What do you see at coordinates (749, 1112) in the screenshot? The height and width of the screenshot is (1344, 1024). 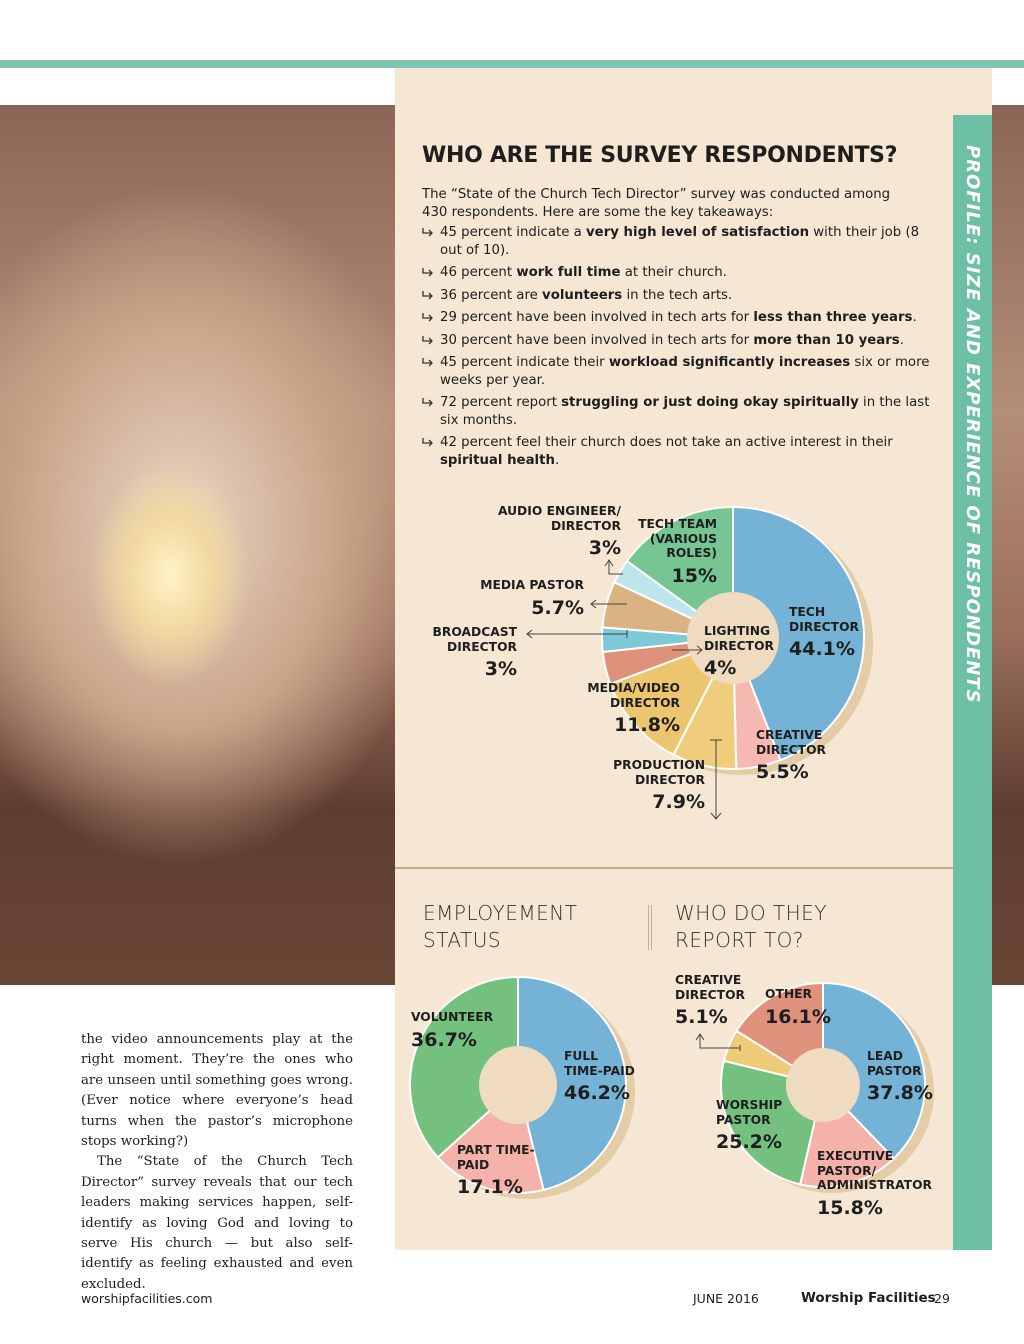 I see `category-name: WORSHIP PASTOR` at bounding box center [749, 1112].